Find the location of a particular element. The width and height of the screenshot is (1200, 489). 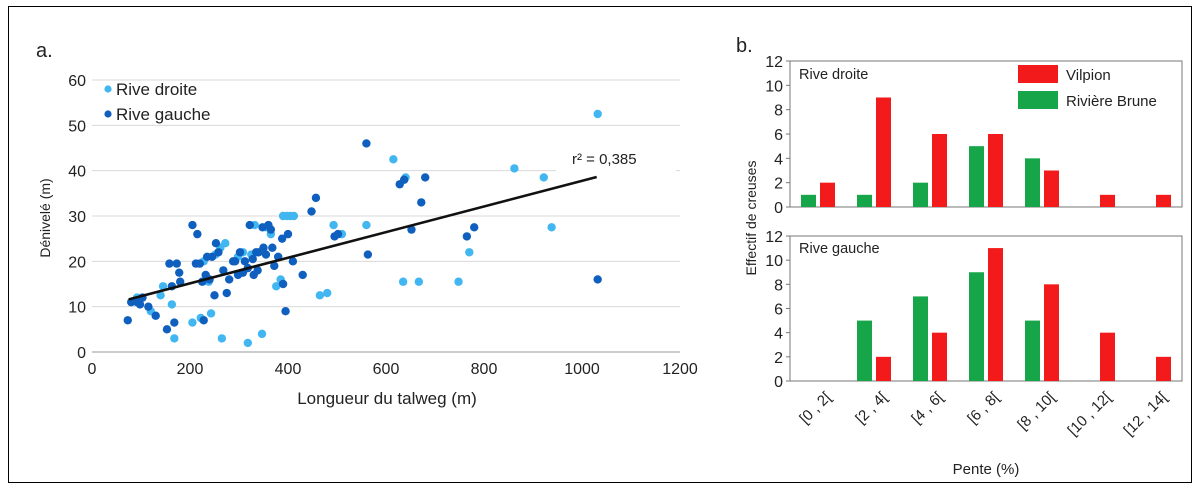

category-label: [4 , 6[ is located at coordinates (927, 407).